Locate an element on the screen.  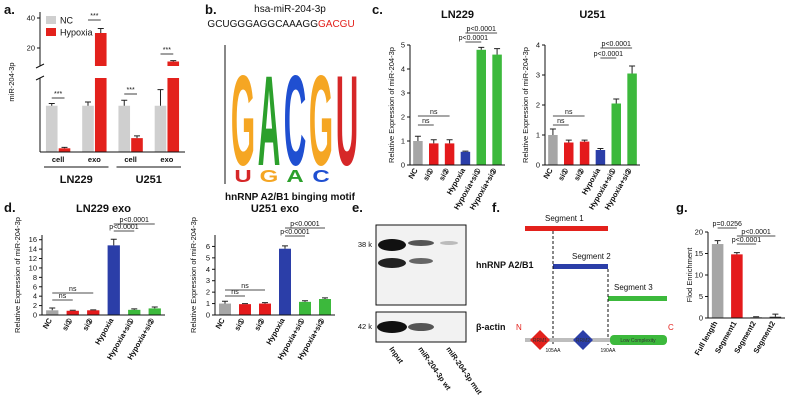
motif-title: hsa-miR-204-3p is located at coordinates (290, 9).